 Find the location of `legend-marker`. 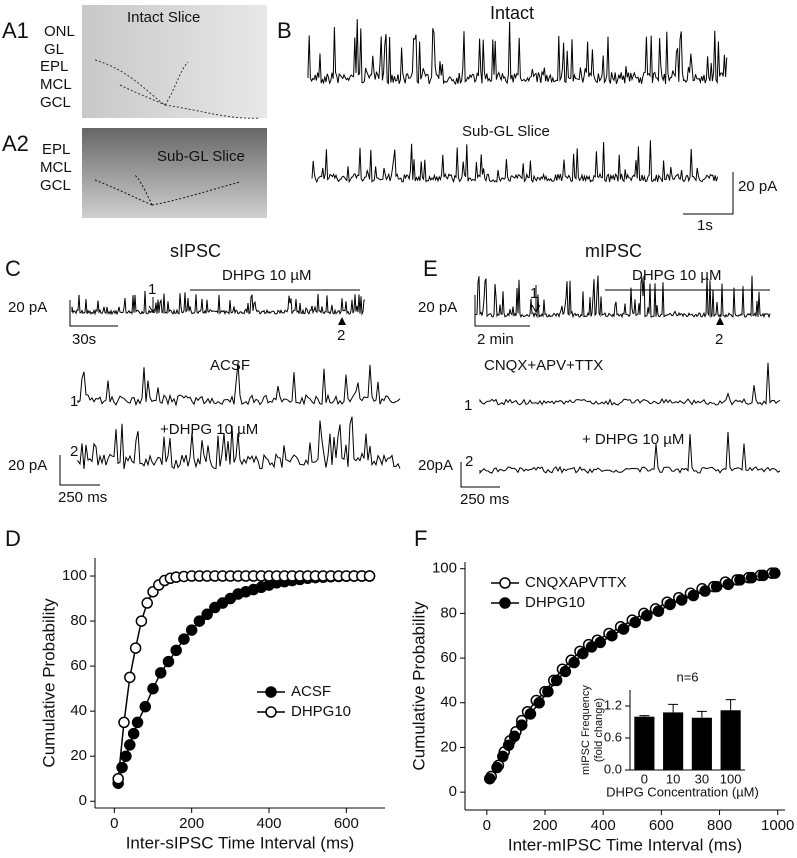

legend-marker is located at coordinates (271, 692).